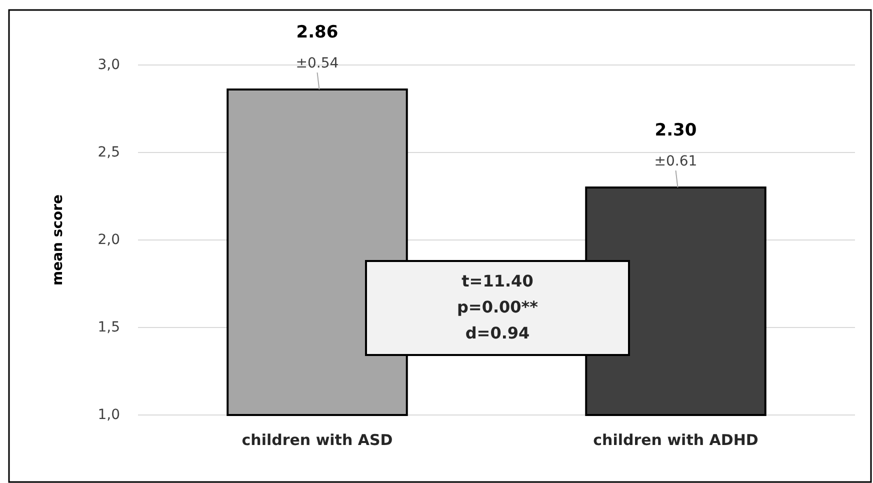 This screenshot has width=873, height=483. Describe the element at coordinates (317, 64) in the screenshot. I see `annotation: ±0.54` at that location.